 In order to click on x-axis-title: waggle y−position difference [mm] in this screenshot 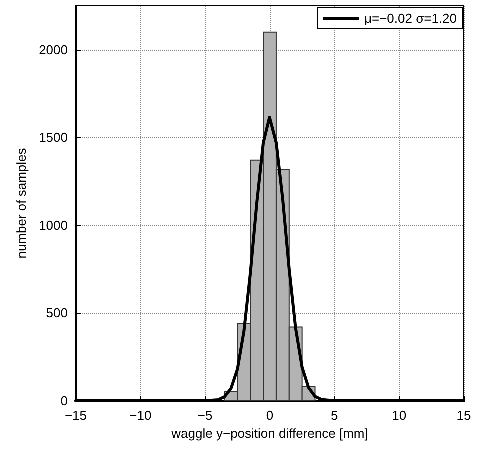, I will do `click(269, 433)`.